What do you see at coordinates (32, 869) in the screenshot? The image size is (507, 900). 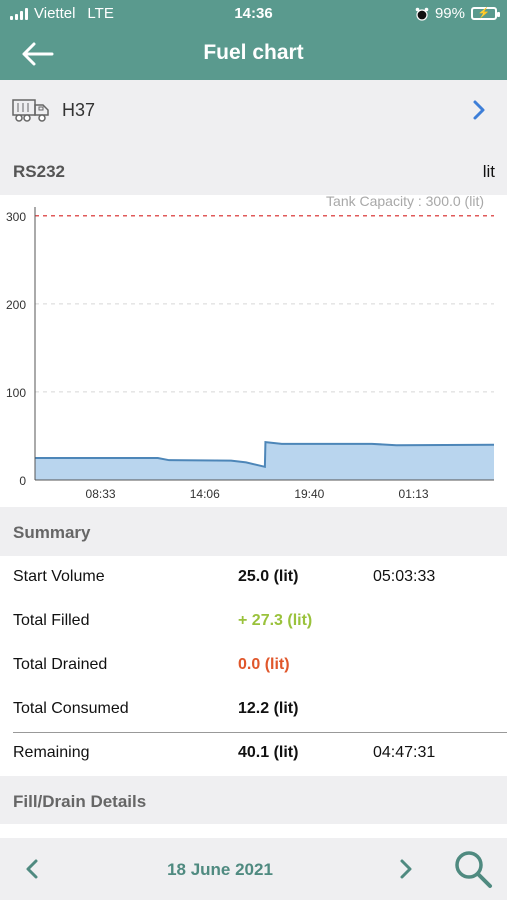 I see `chevron-left-icon` at bounding box center [32, 869].